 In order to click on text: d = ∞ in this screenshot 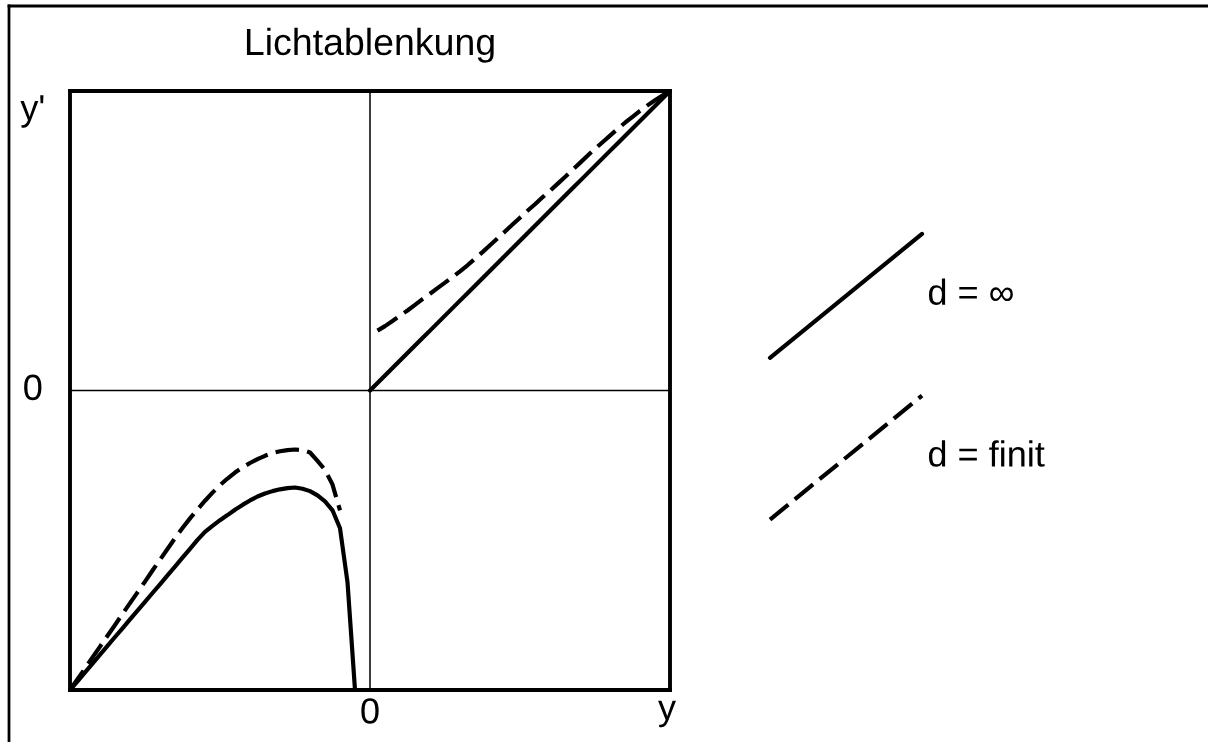, I will do `click(970, 292)`.